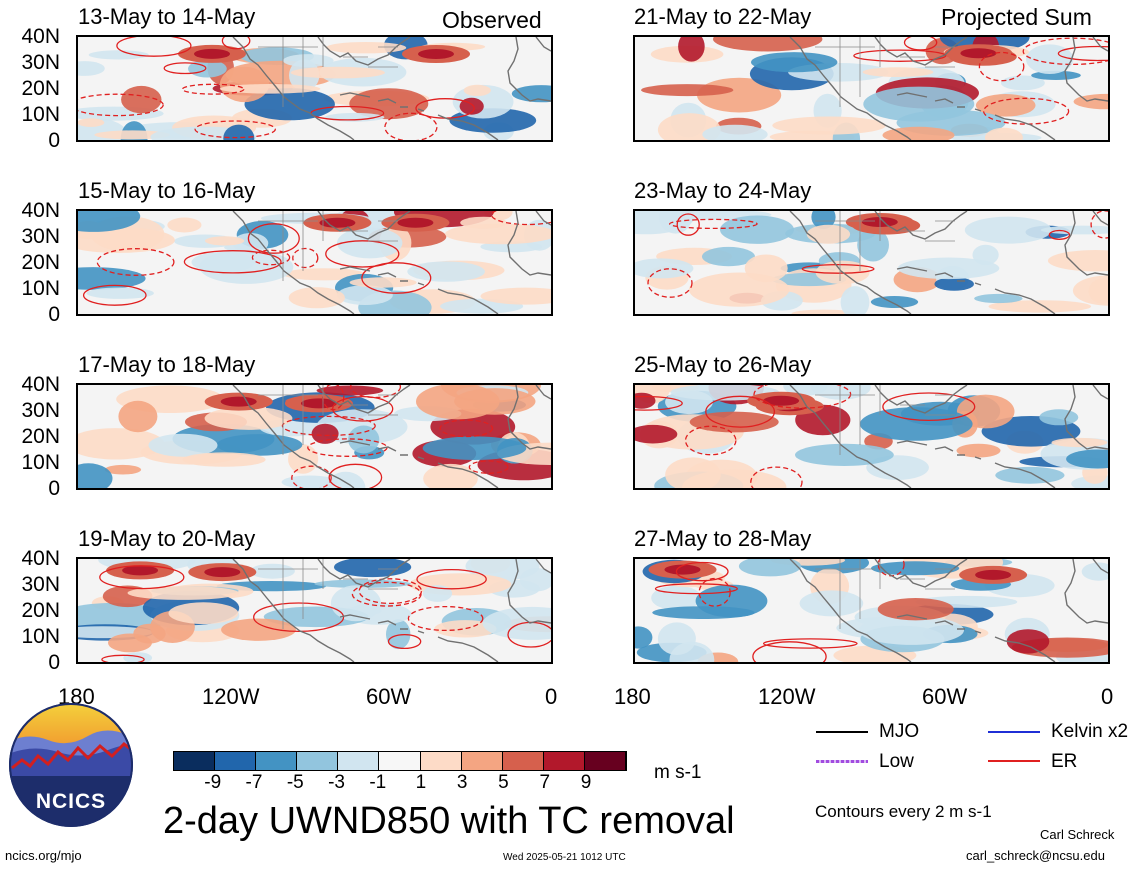 This screenshot has height=871, width=1135. I want to click on legend-er-label: ER, so click(1064, 761).